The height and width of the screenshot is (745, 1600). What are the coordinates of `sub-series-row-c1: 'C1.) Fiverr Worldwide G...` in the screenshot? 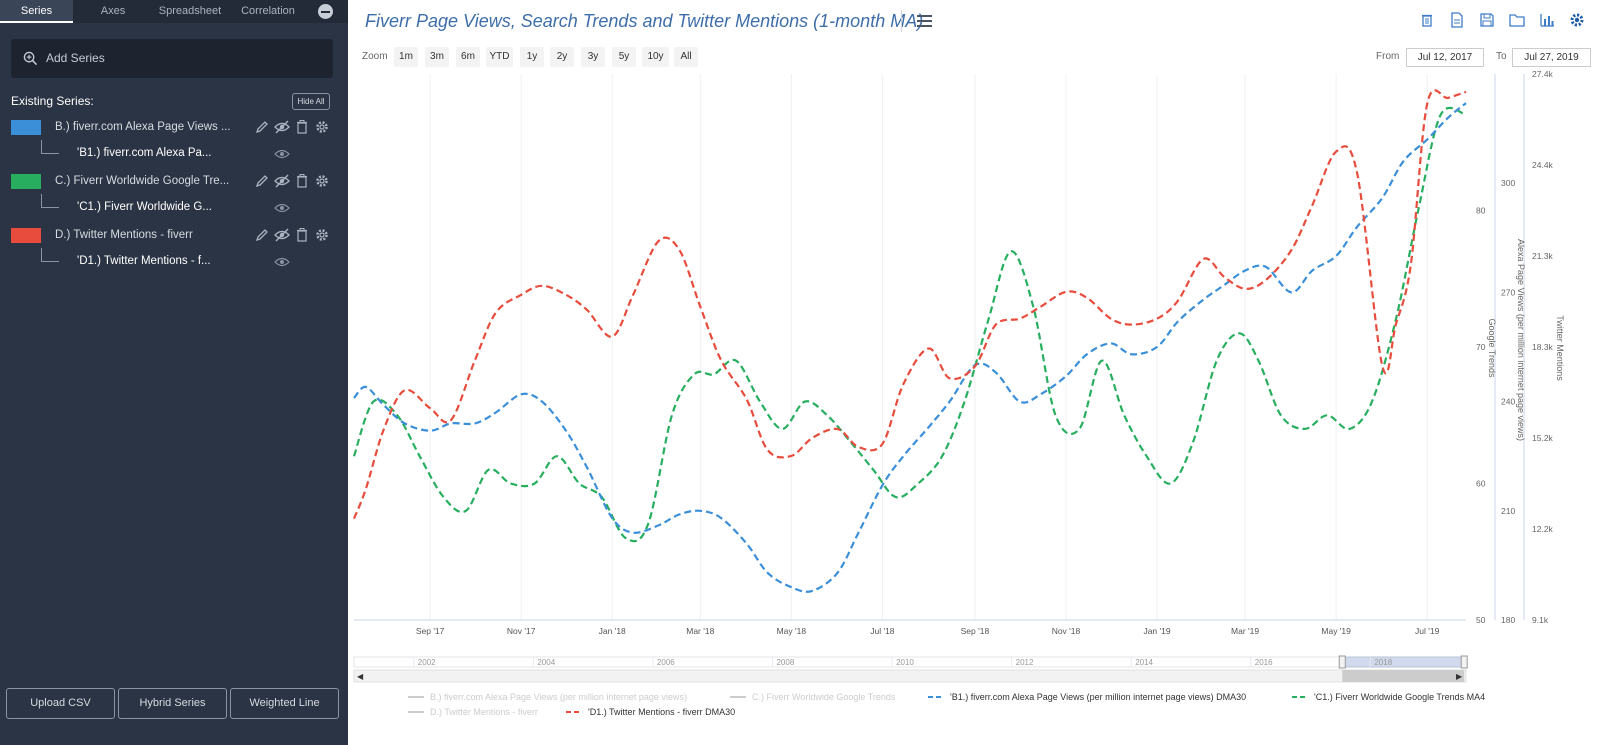 It's located at (174, 206).